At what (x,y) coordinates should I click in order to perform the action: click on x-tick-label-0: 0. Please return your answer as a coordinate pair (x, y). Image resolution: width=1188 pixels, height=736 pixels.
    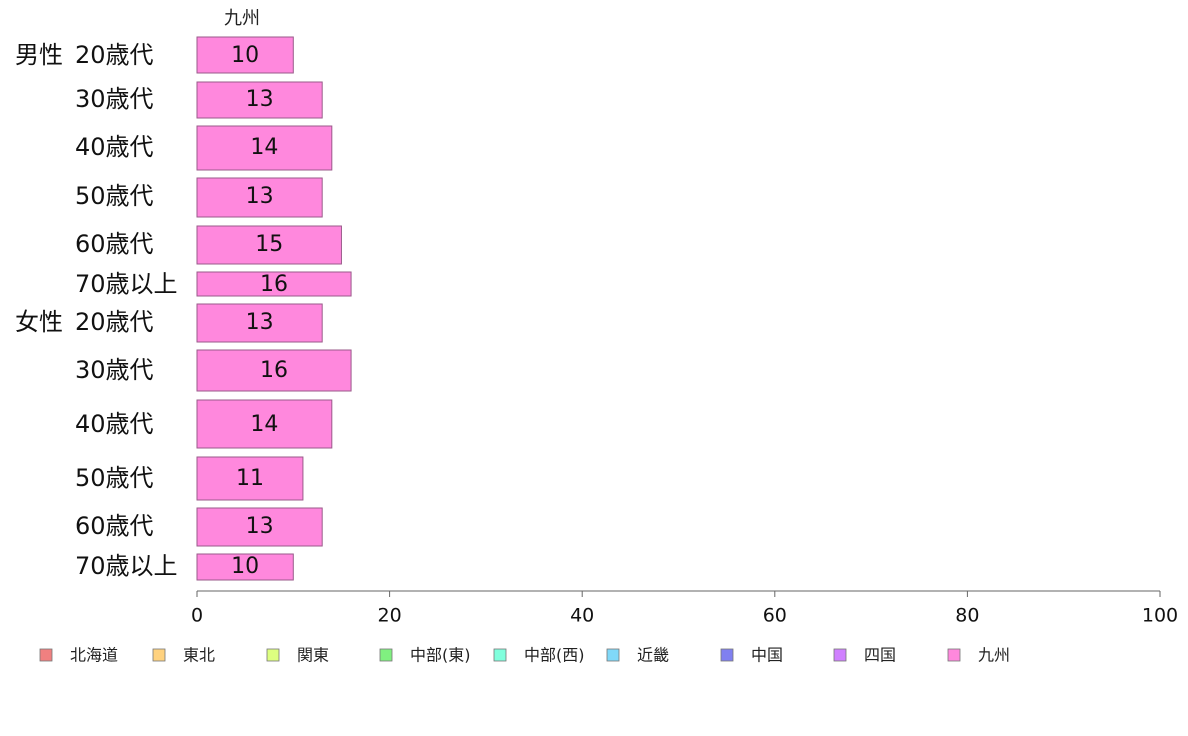
    Looking at the image, I should click on (197, 616).